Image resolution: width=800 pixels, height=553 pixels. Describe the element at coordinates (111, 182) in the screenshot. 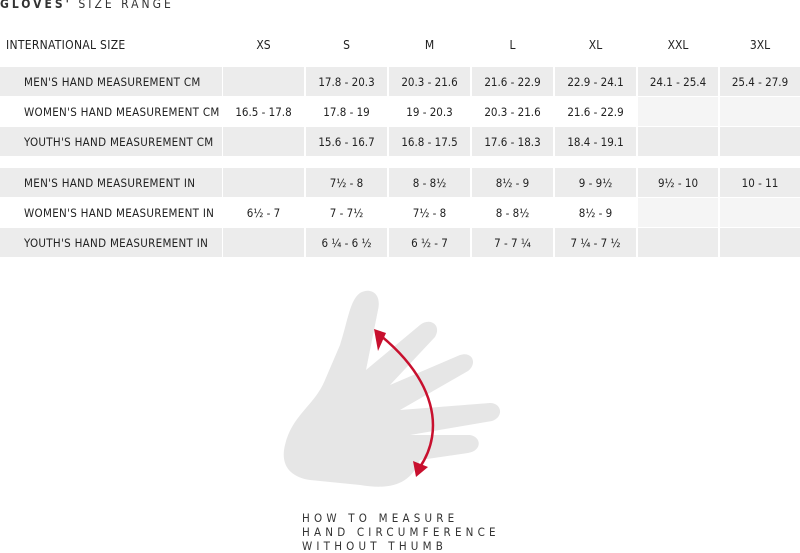

I see `row-label: MEN'S HAND MEASUREMENT IN` at that location.